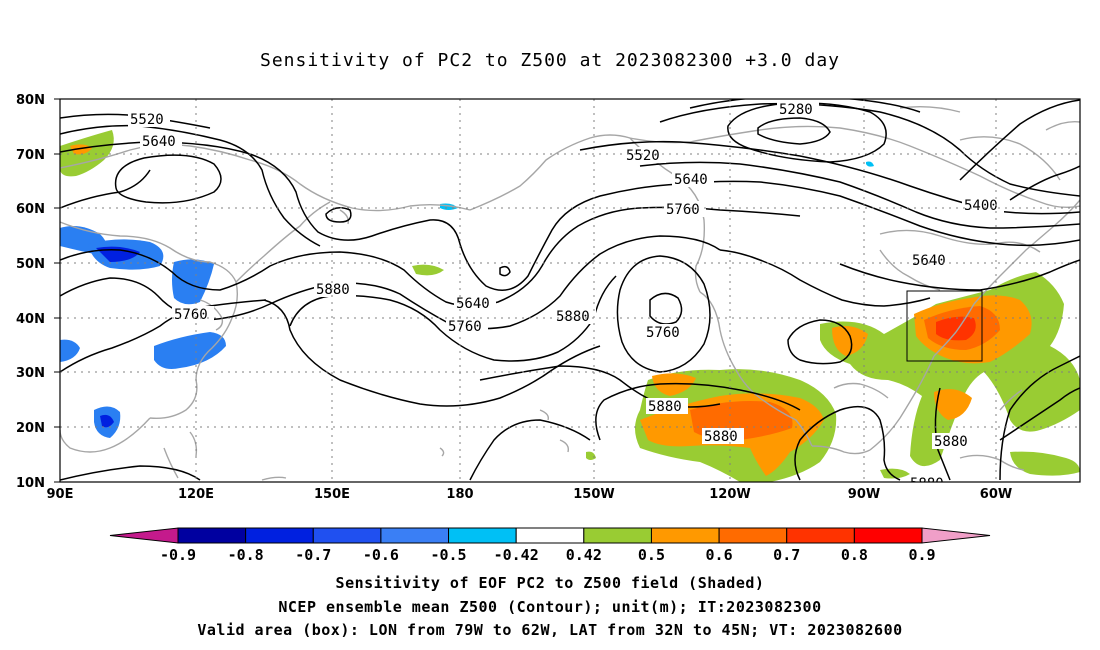 The height and width of the screenshot is (650, 1100). I want to click on colorbar-label: -0.42, so click(516, 555).